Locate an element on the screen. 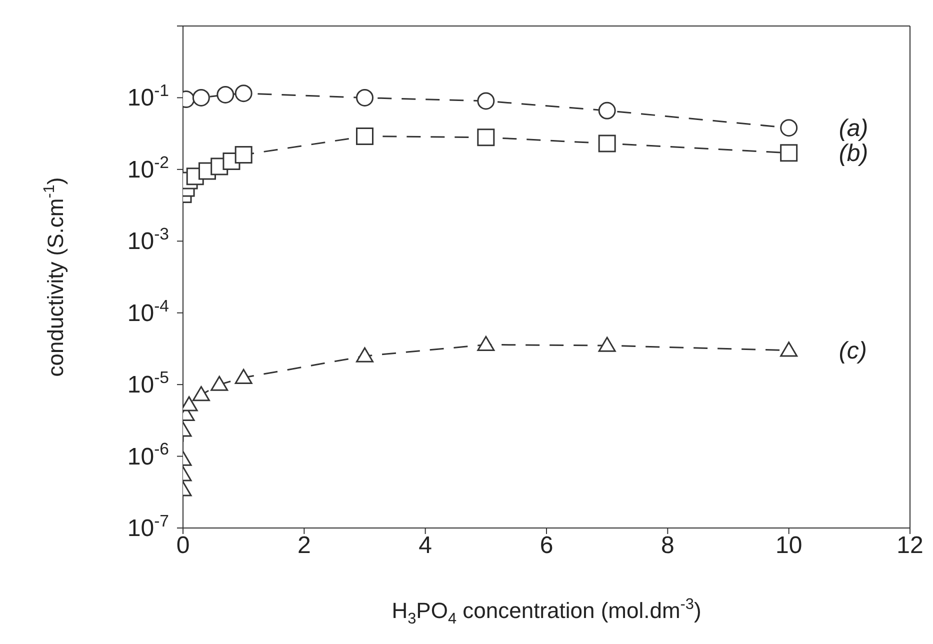 Image resolution: width=933 pixels, height=644 pixels. series-label: (c) is located at coordinates (852, 350).